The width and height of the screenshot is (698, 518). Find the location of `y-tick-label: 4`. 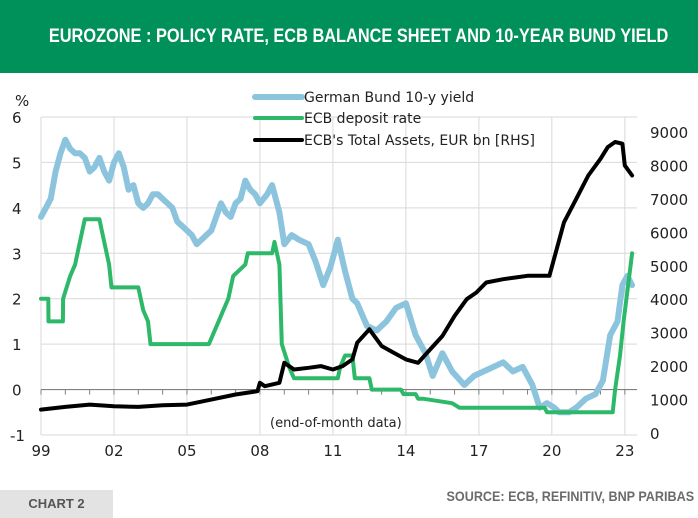

y-tick-label: 4 is located at coordinates (17, 209).